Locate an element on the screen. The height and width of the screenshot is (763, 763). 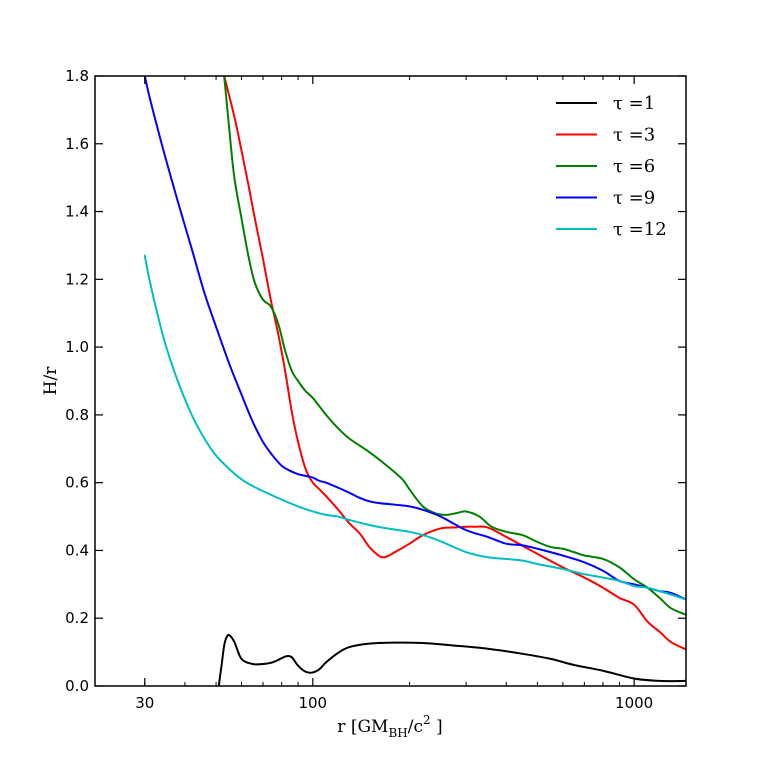
x-tick-label: 100 is located at coordinates (312, 703).